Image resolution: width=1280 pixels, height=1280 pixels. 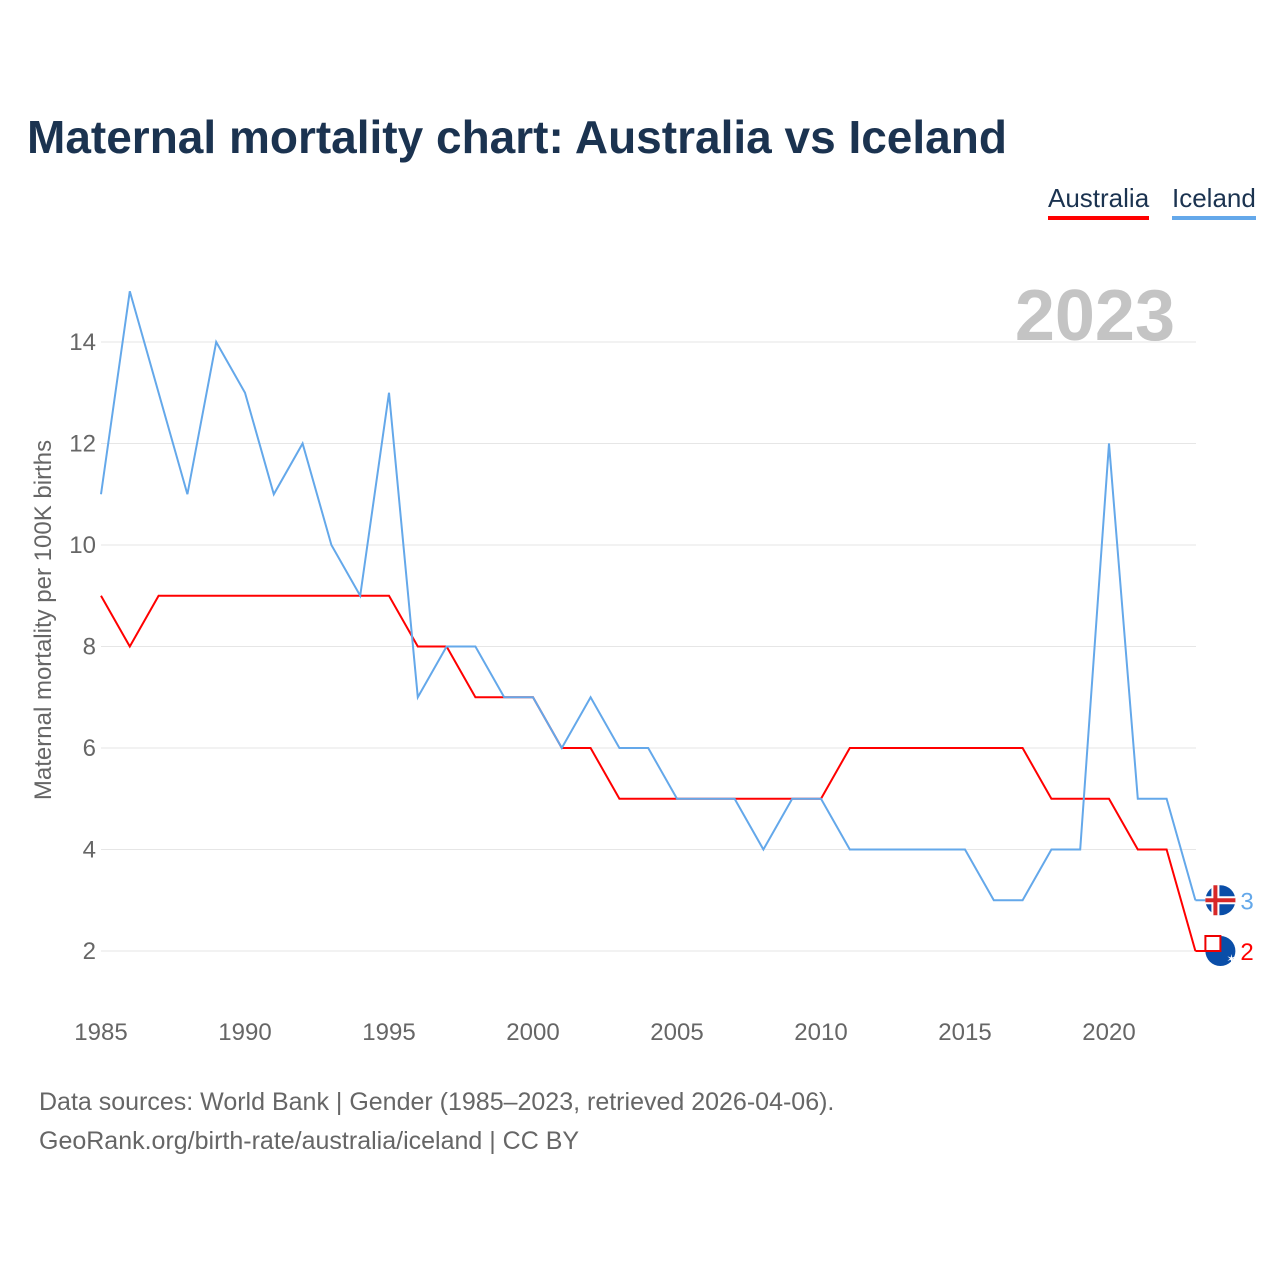 I want to click on x-tick-label: 2020, so click(x=1108, y=1032).